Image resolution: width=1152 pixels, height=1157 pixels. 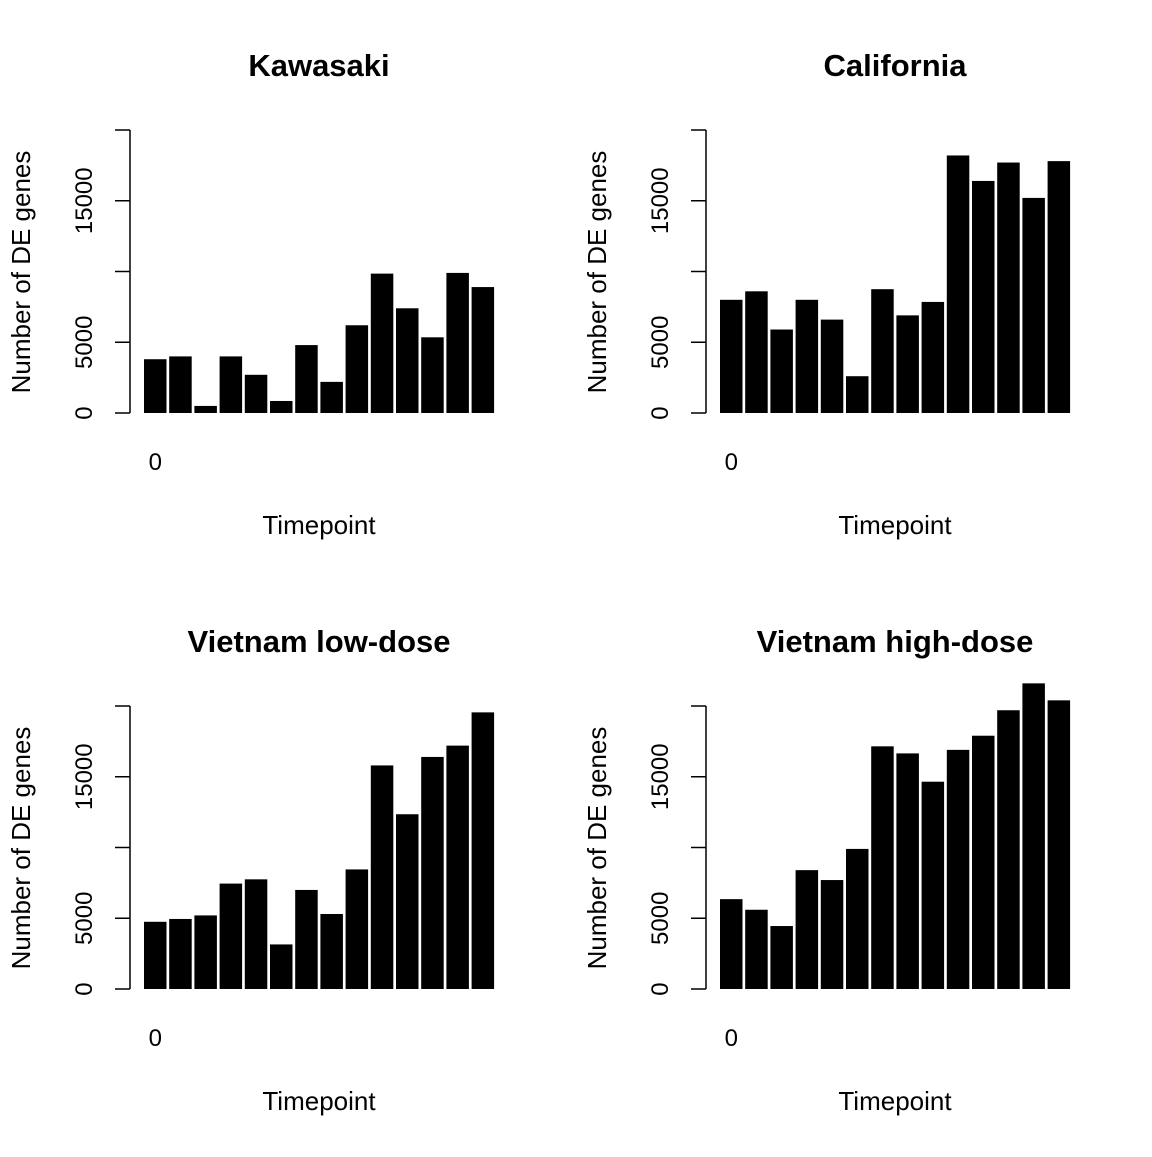 What do you see at coordinates (896, 65) in the screenshot?
I see `chart-title: California` at bounding box center [896, 65].